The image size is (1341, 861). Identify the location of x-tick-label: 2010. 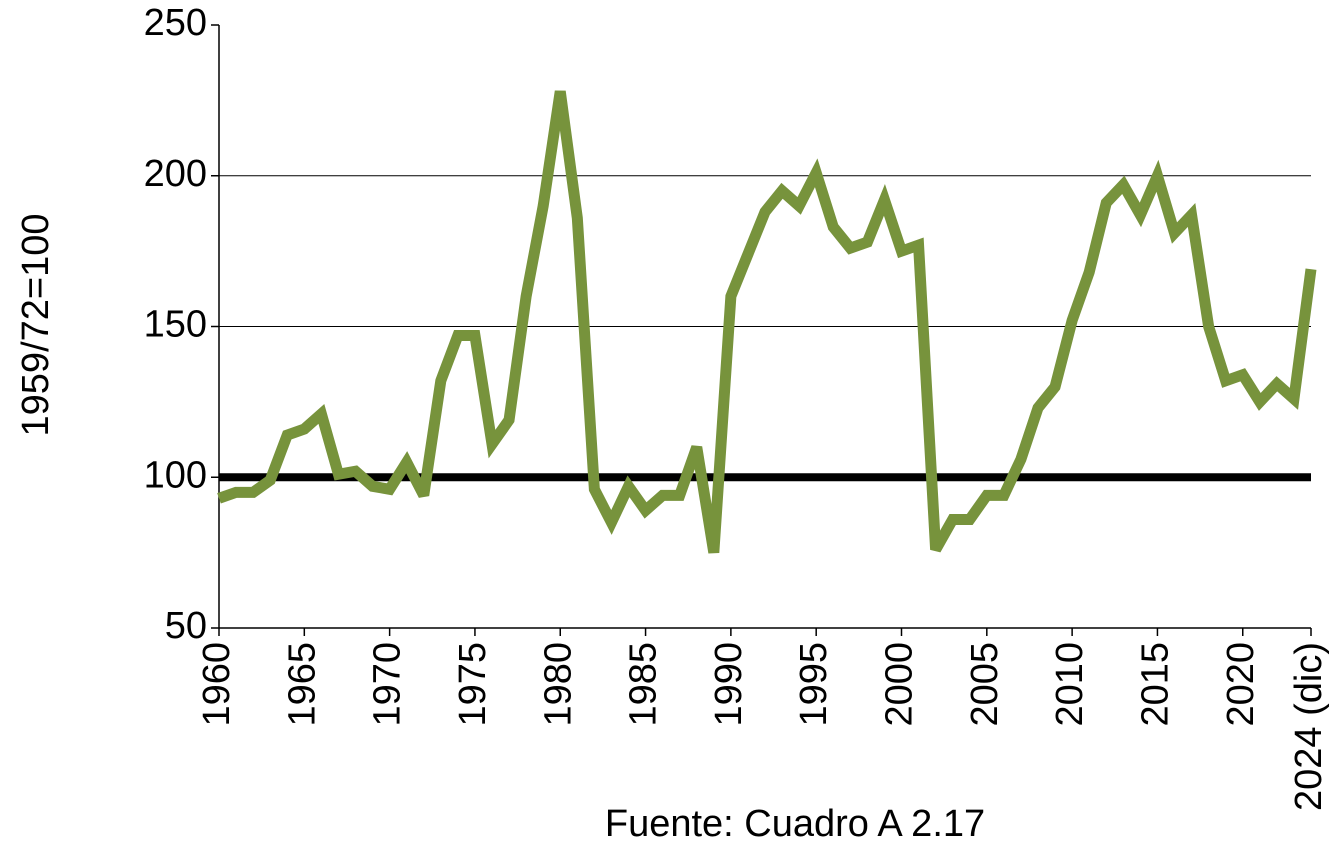
(1070, 684).